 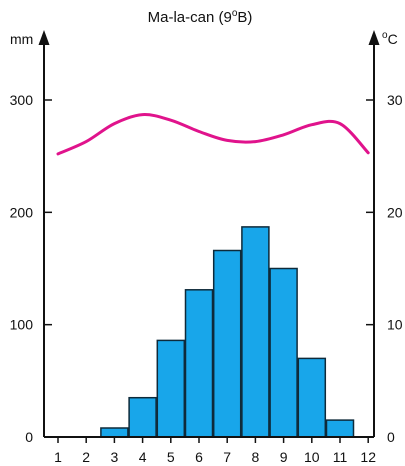 What do you see at coordinates (44, 37) in the screenshot?
I see `left-axis-arrow` at bounding box center [44, 37].